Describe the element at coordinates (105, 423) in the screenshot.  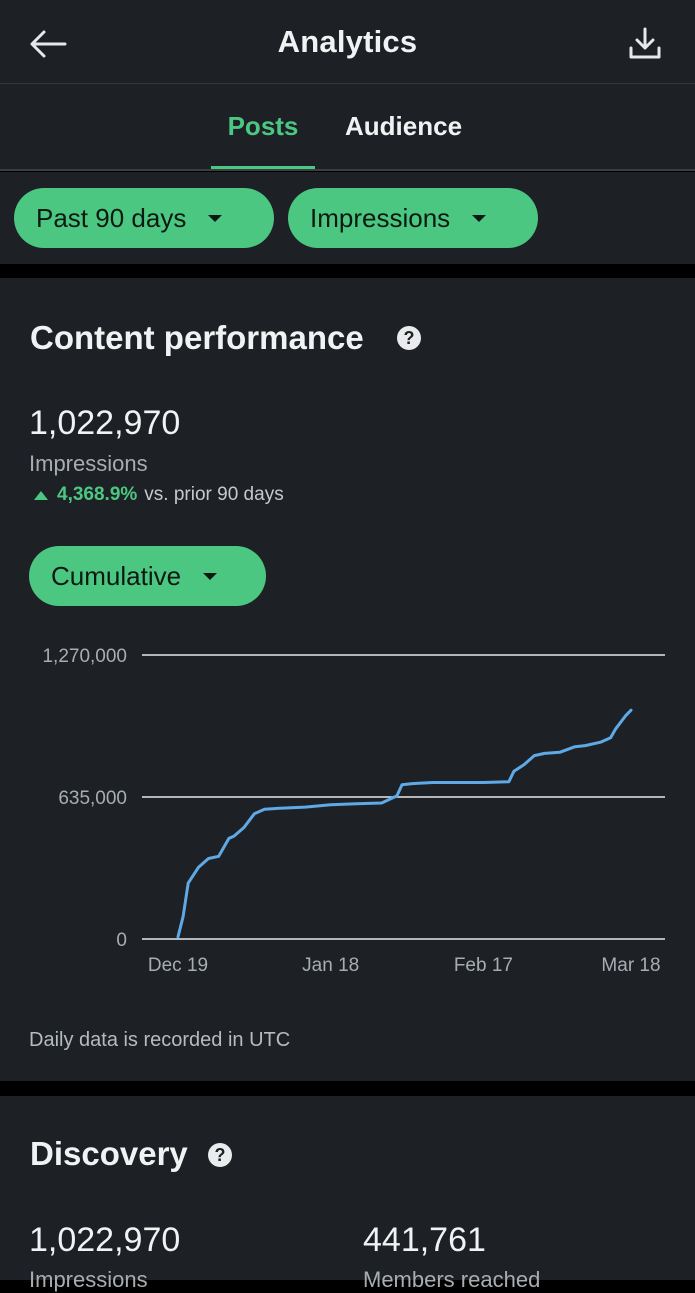
I see `total-impressions-value: 1,022,970` at that location.